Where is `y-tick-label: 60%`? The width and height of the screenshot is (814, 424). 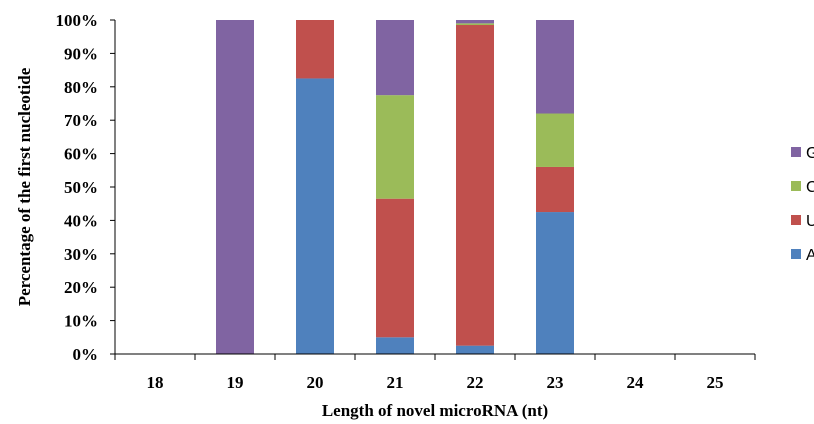 y-tick-label: 60% is located at coordinates (81, 154).